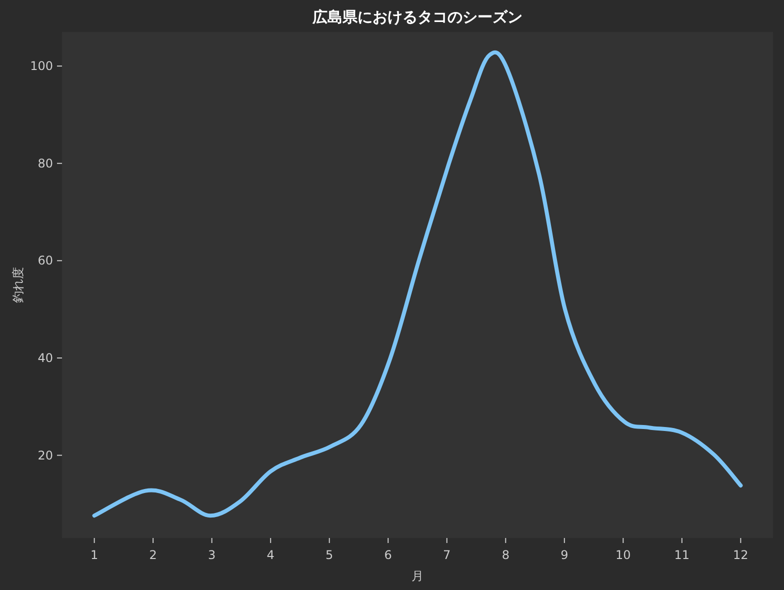 The image size is (784, 590). Describe the element at coordinates (564, 555) in the screenshot. I see `x-tick-label: 9` at that location.